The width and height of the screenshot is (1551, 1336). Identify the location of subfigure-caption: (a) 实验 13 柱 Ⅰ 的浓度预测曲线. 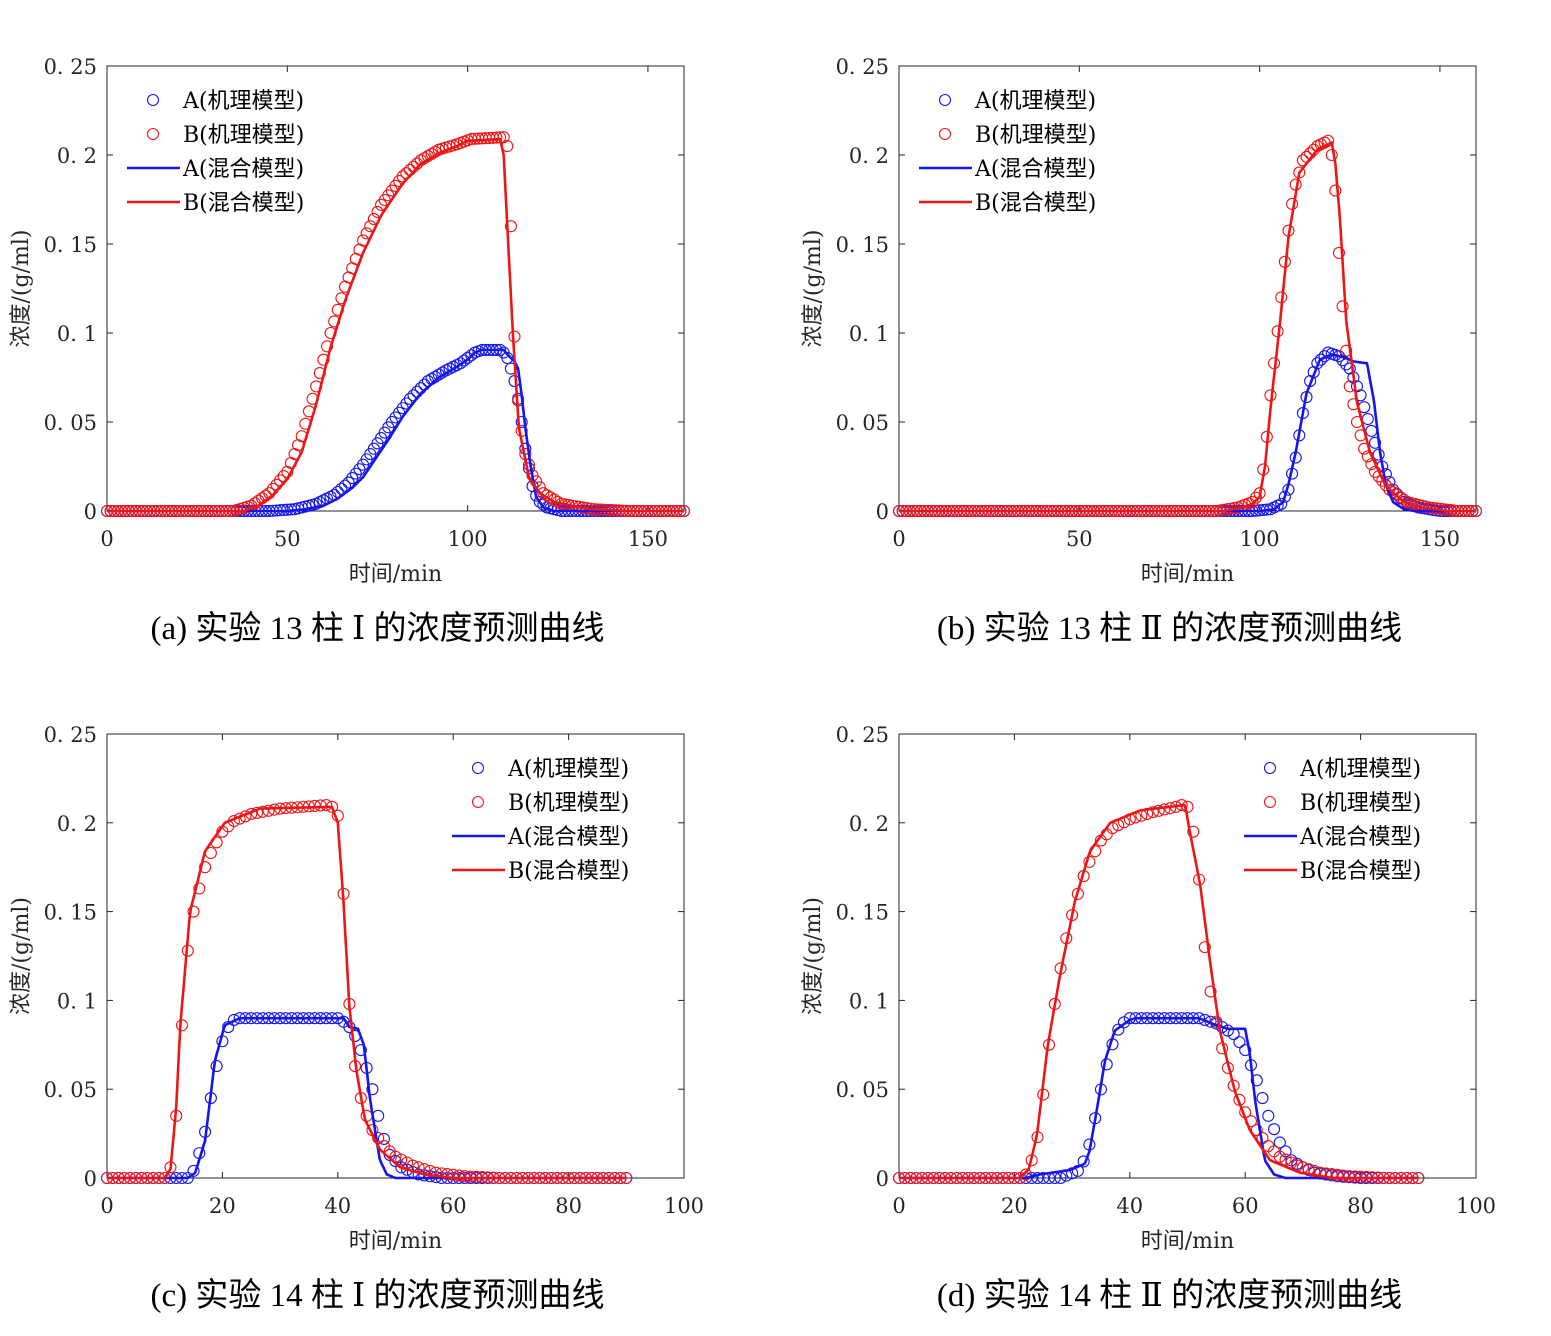
(378, 628).